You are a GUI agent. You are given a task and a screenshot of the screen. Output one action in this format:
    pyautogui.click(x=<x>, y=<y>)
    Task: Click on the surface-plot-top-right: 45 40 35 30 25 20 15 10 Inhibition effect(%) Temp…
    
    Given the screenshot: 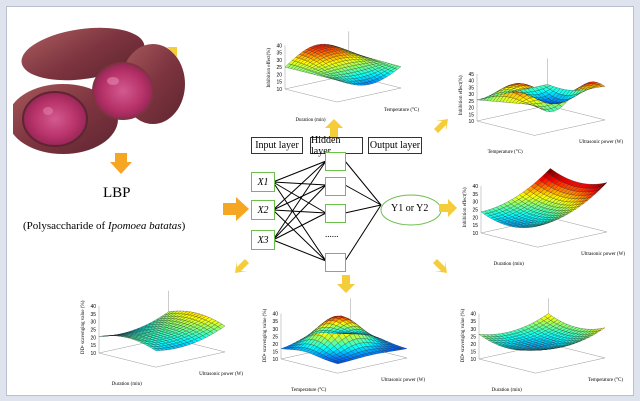 What is the action you would take?
    pyautogui.click(x=541, y=101)
    